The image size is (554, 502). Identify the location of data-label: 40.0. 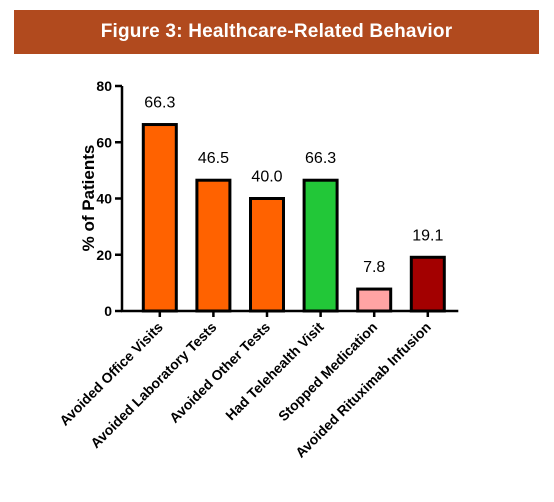
(266, 177).